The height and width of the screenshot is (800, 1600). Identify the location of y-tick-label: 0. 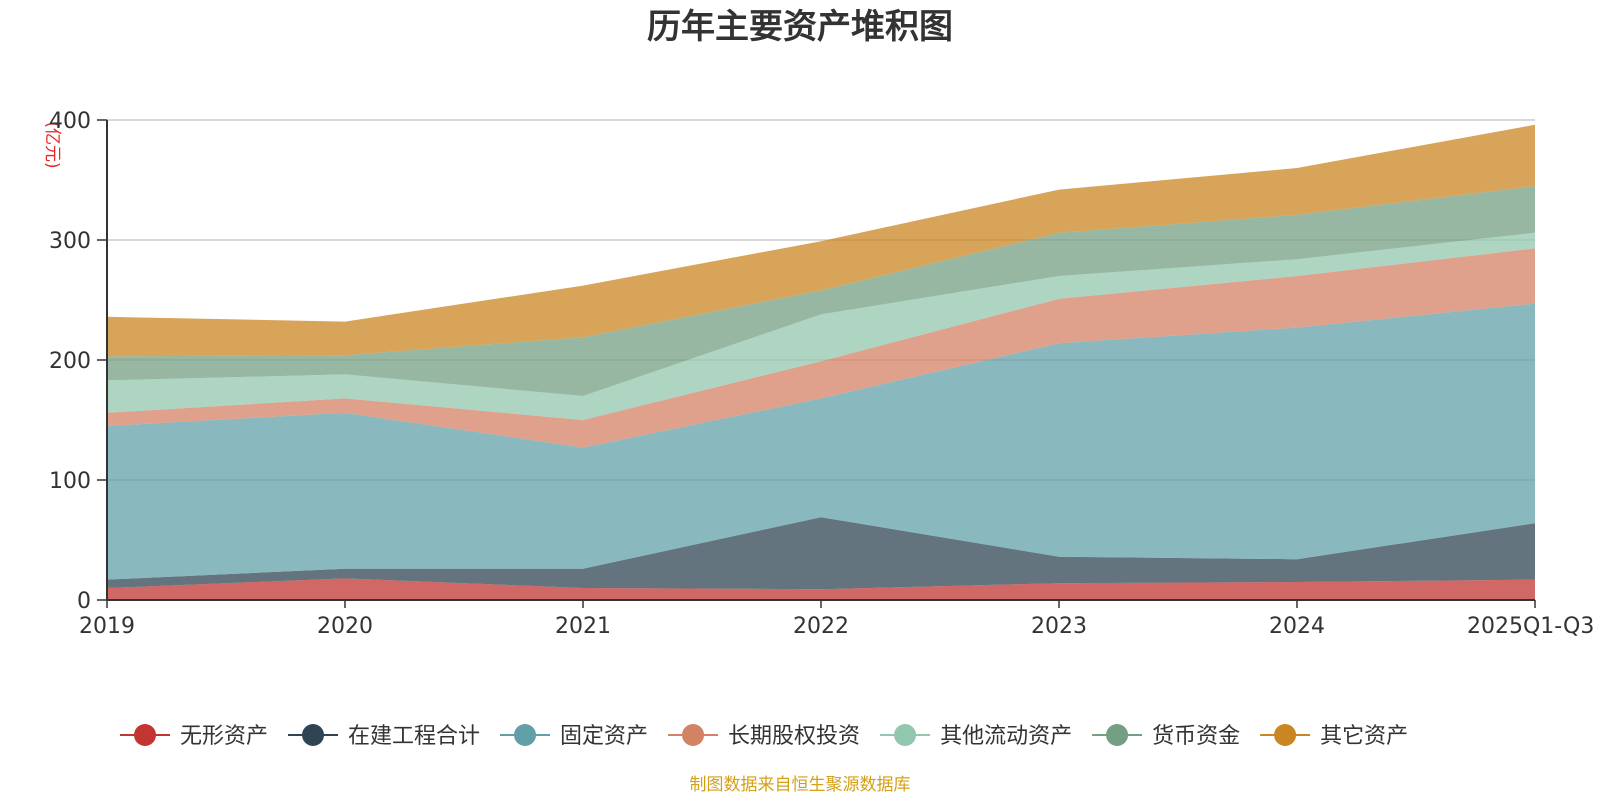
(84, 601).